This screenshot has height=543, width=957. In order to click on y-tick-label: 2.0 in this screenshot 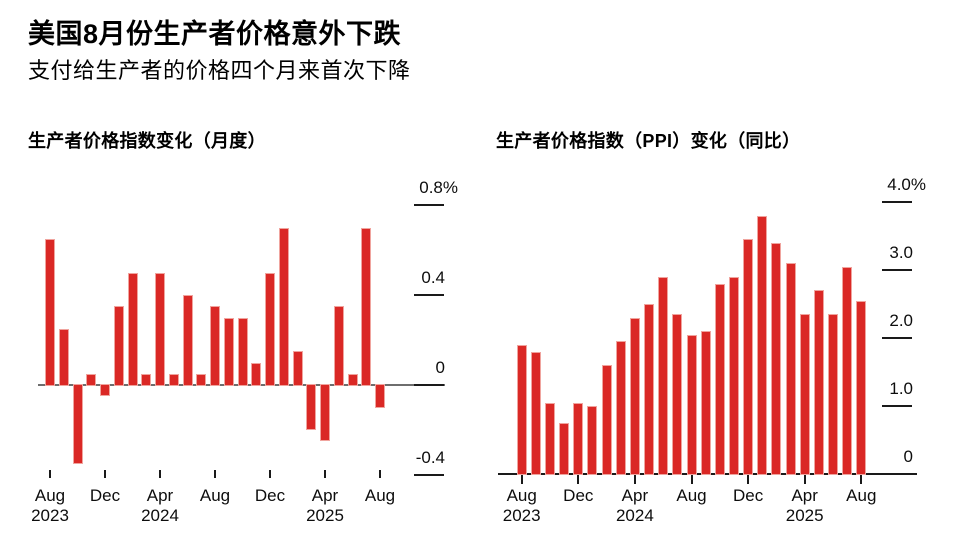, I will do `click(901, 320)`.